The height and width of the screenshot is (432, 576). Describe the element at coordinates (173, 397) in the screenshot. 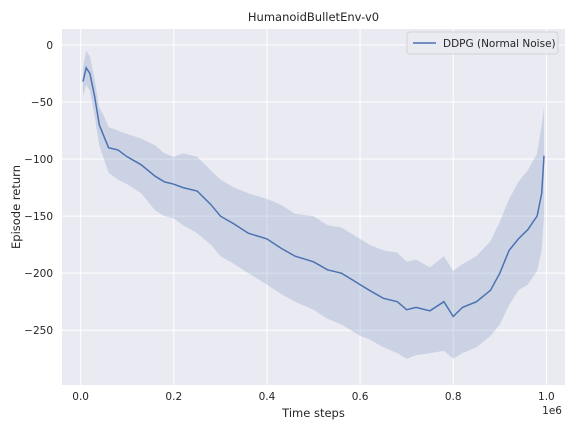

I see `x-tick-label: 0.2` at that location.